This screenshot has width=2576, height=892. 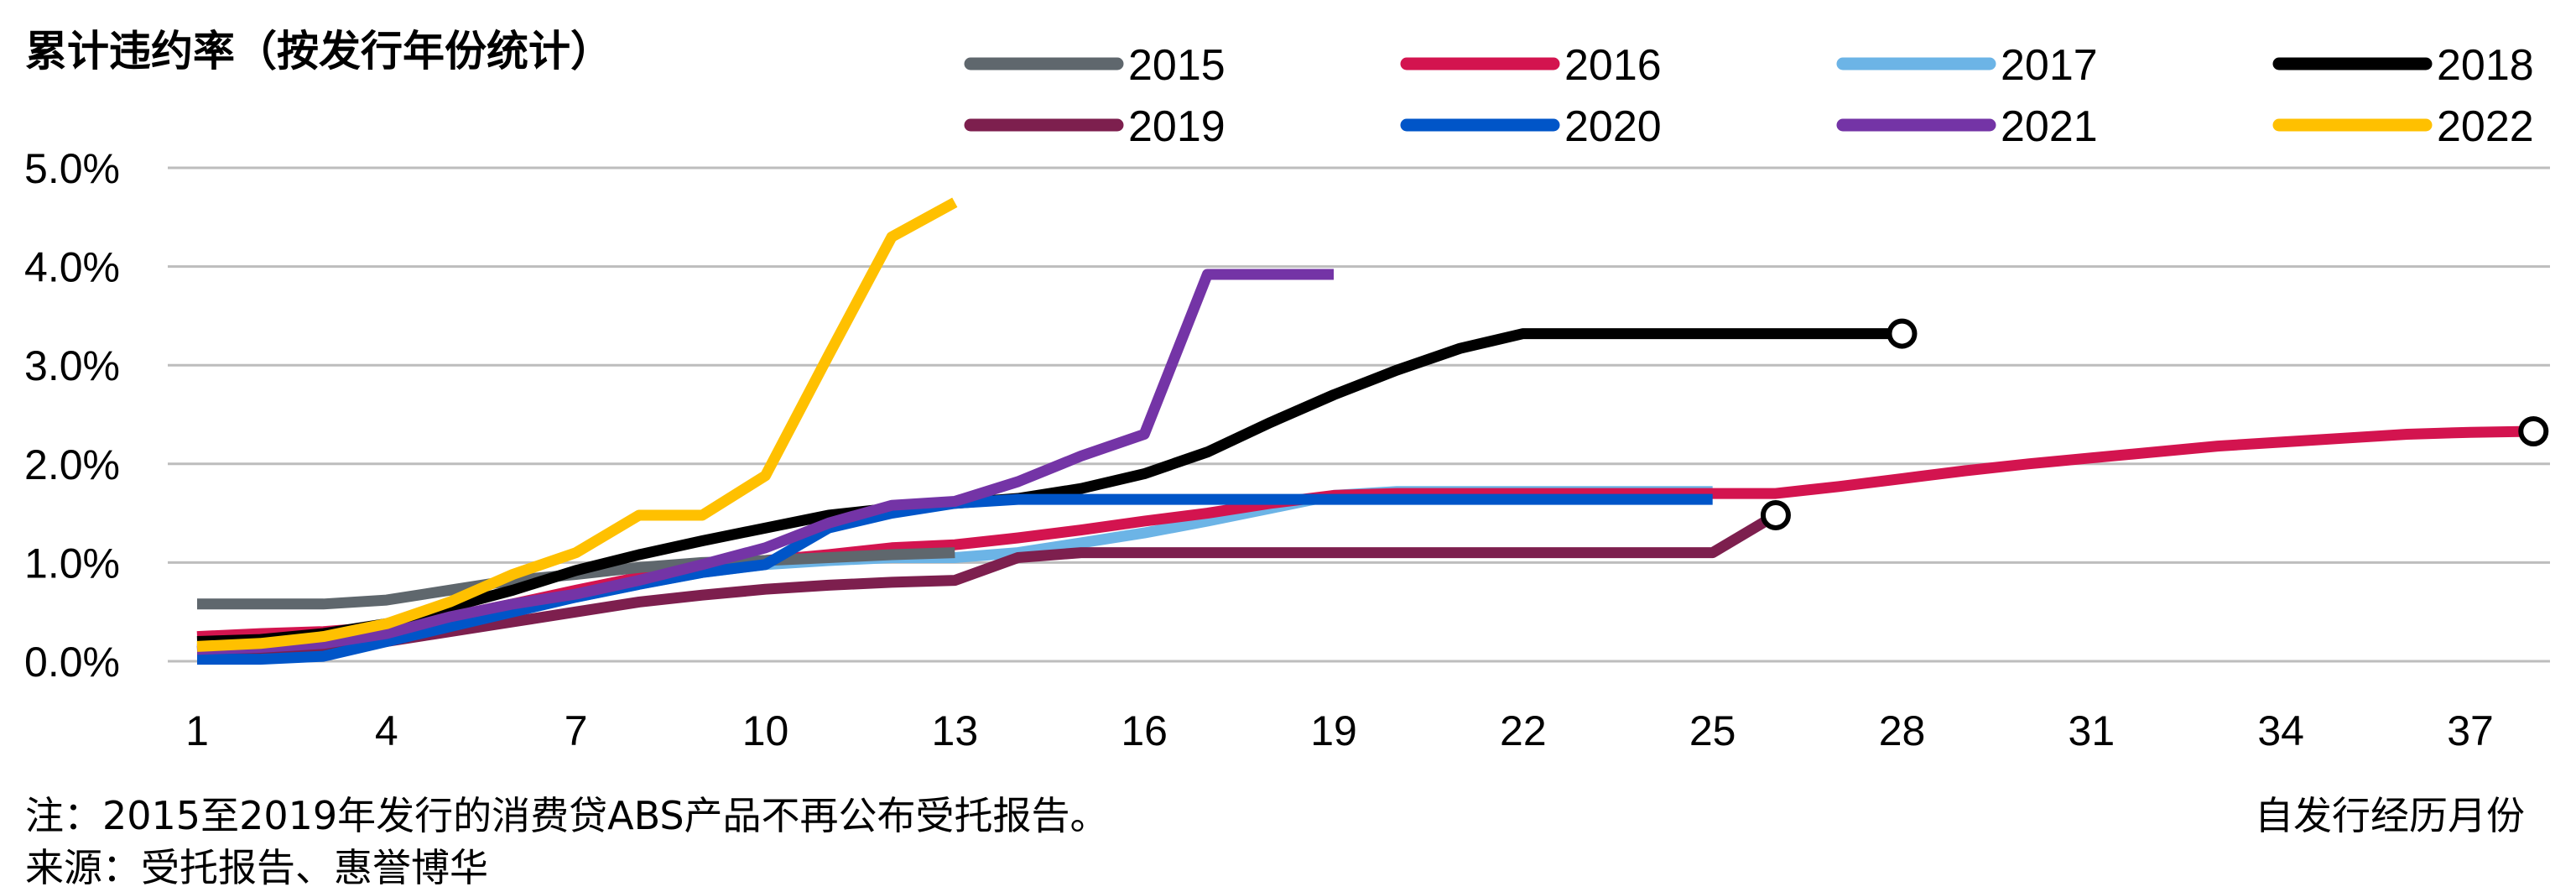 I want to click on legend-label-2019: 2019, so click(x=1177, y=126).